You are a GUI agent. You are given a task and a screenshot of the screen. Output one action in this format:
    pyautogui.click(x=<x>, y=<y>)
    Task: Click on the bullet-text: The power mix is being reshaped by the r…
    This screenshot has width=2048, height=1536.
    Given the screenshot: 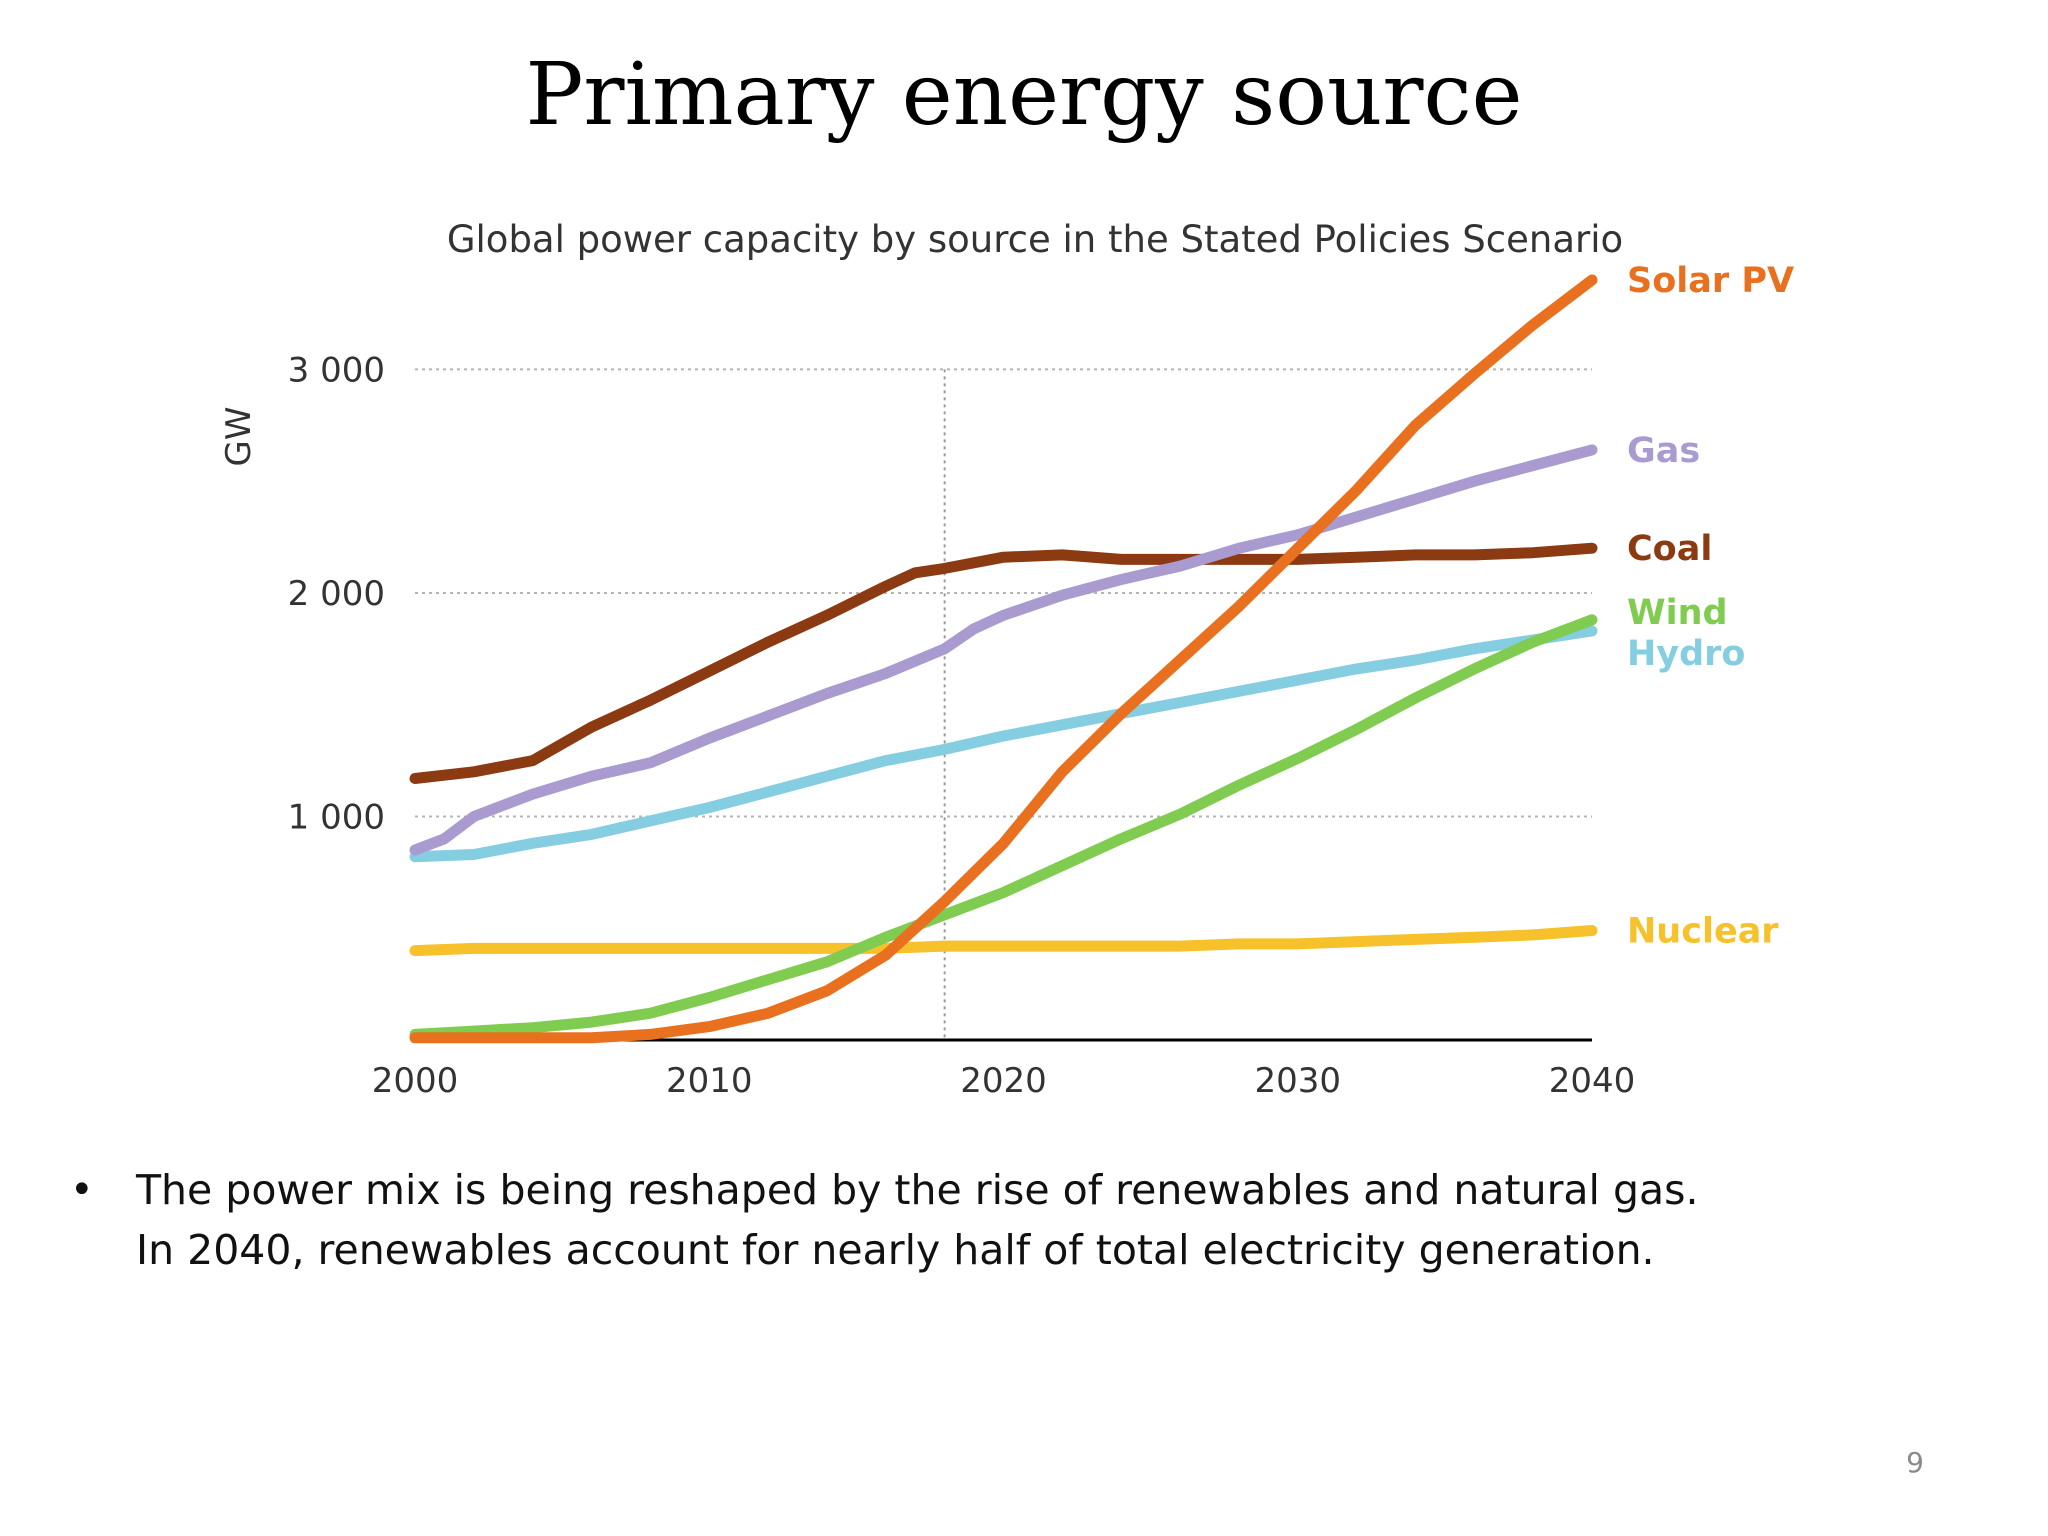 What is the action you would take?
    pyautogui.click(x=1003, y=1220)
    